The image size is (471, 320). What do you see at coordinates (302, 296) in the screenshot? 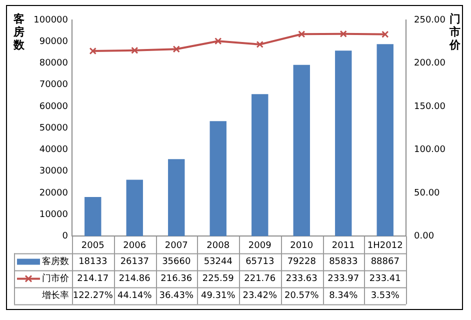
I see `text: 20.57%` at bounding box center [302, 296].